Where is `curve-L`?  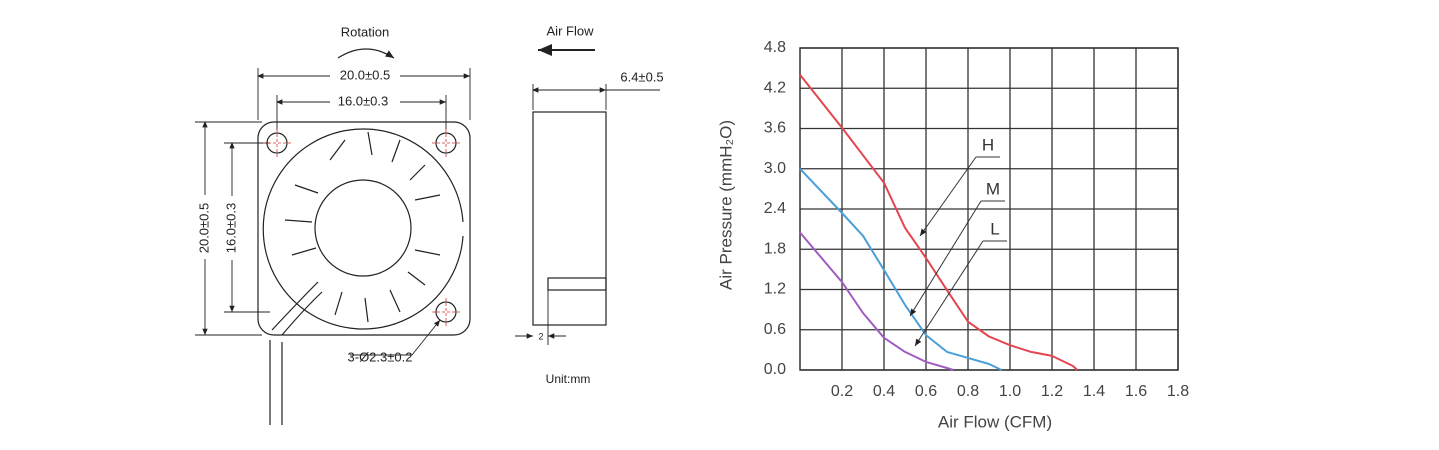
curve-L is located at coordinates (876, 301).